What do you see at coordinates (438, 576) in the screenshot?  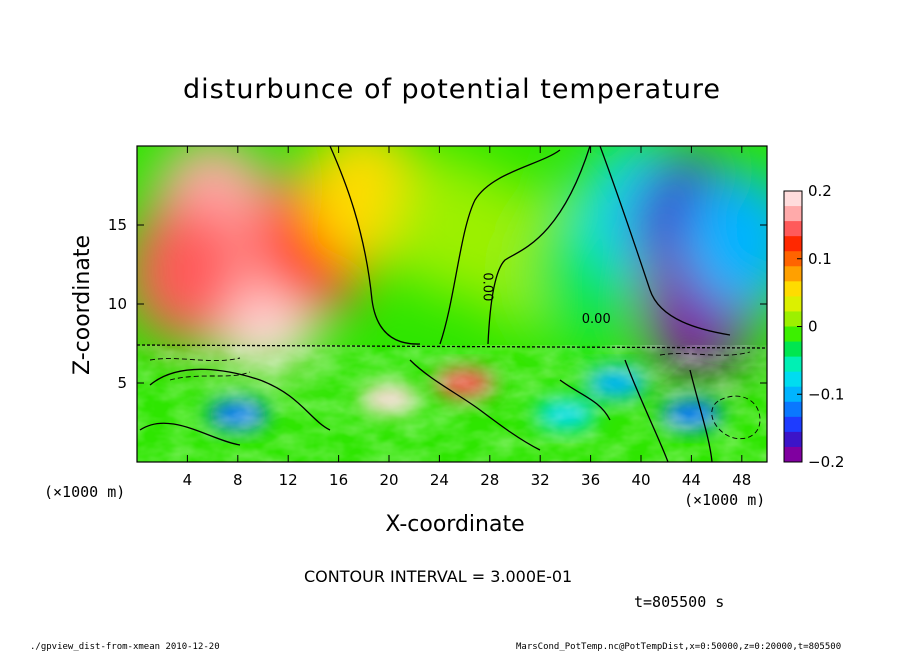 I see `contour-interval-text: CONTOUR INTERVAL = 3.000E-01` at bounding box center [438, 576].